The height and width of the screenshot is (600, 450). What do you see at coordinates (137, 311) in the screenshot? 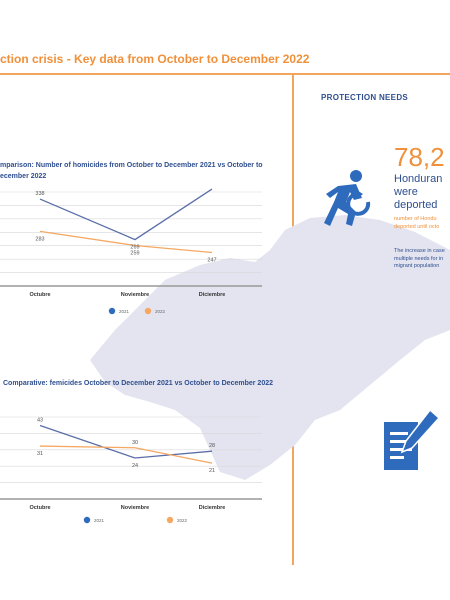
I see `chart1-legend: 2021 2022` at bounding box center [137, 311].